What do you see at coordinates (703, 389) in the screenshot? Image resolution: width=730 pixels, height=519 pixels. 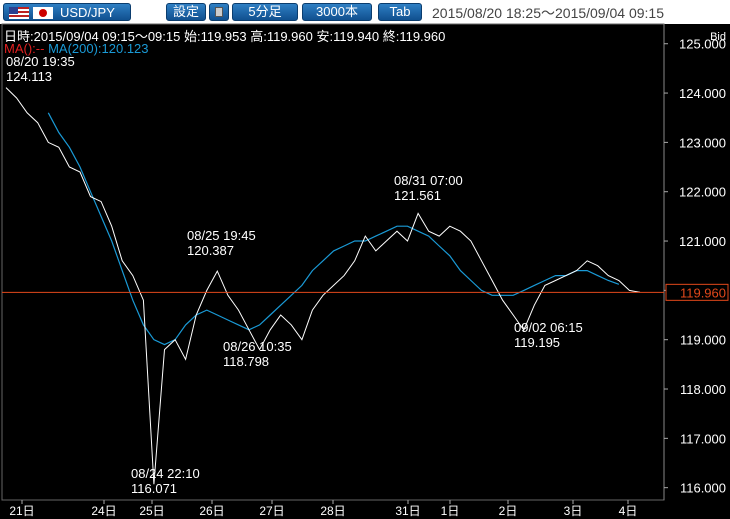 I see `y-tick-label: 118.000` at bounding box center [703, 389].